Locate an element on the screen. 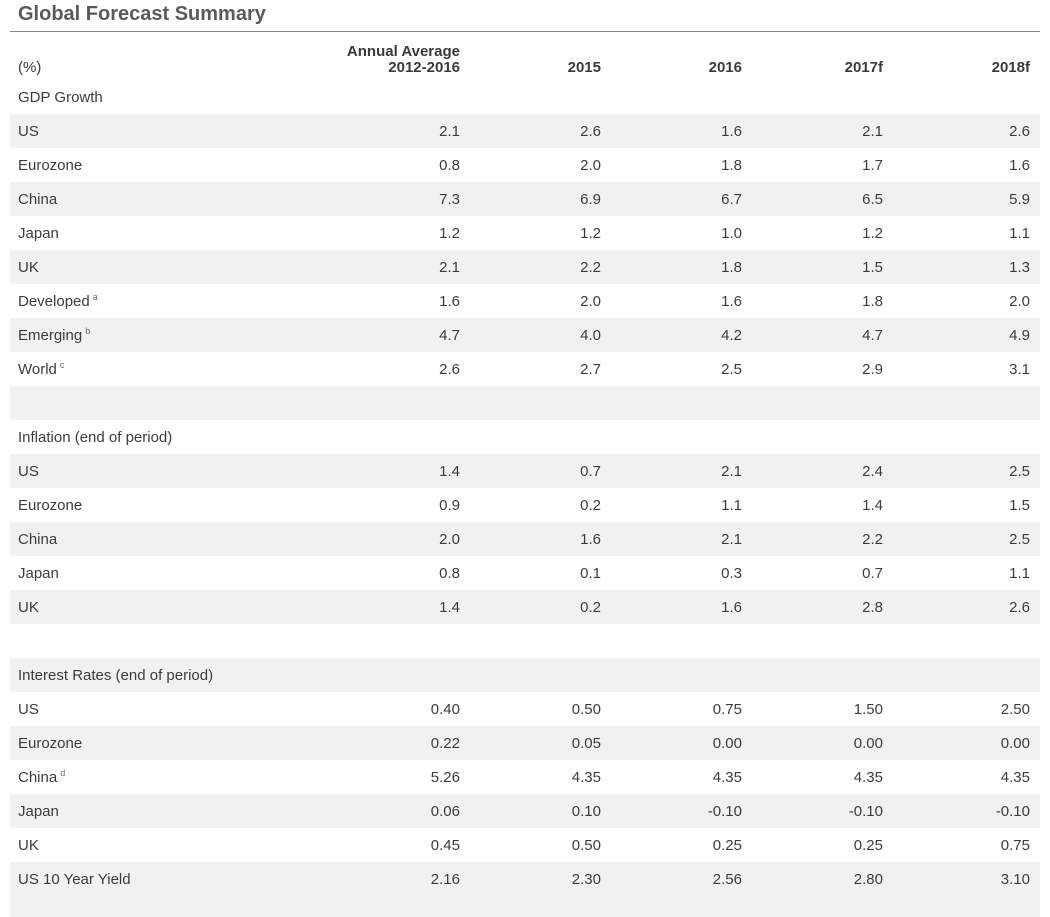 The height and width of the screenshot is (917, 1050). value-cell: 0.00 is located at coordinates (966, 743).